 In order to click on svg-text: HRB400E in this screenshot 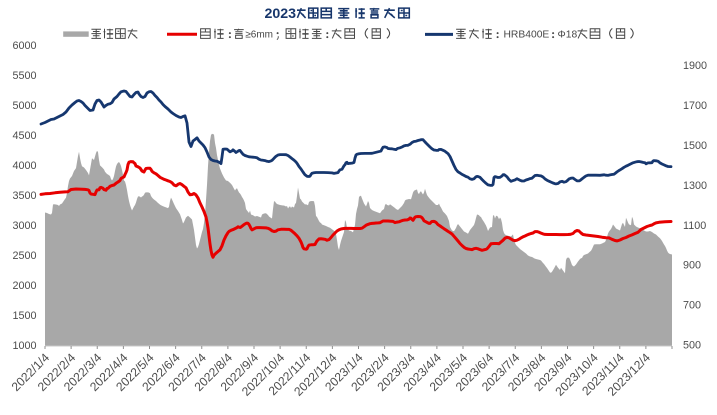, I will do `click(527, 35)`.